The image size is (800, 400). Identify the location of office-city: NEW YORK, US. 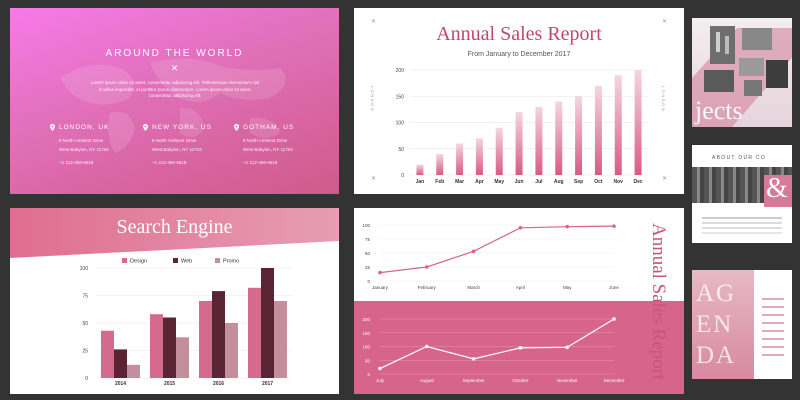
(182, 127).